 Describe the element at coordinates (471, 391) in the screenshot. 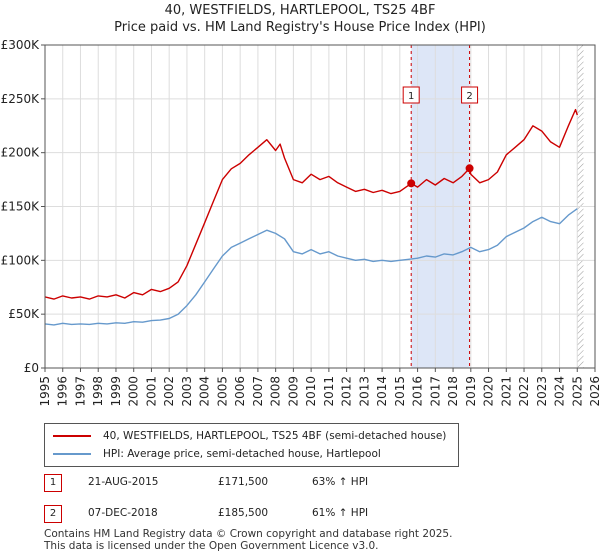

I see `x-tick-label: 2019` at that location.